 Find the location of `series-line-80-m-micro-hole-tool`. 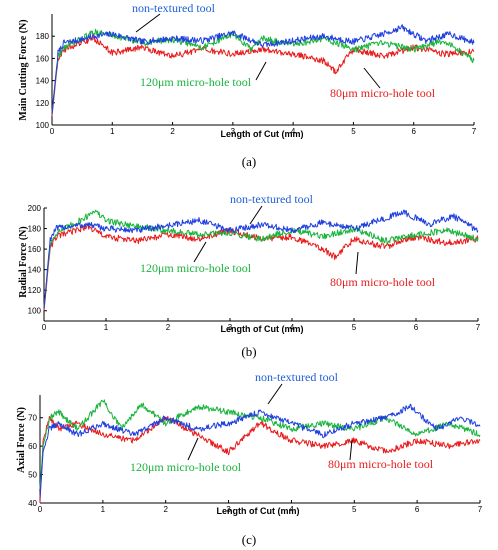

series-line-80-m-micro-hole-tool is located at coordinates (260, 459).